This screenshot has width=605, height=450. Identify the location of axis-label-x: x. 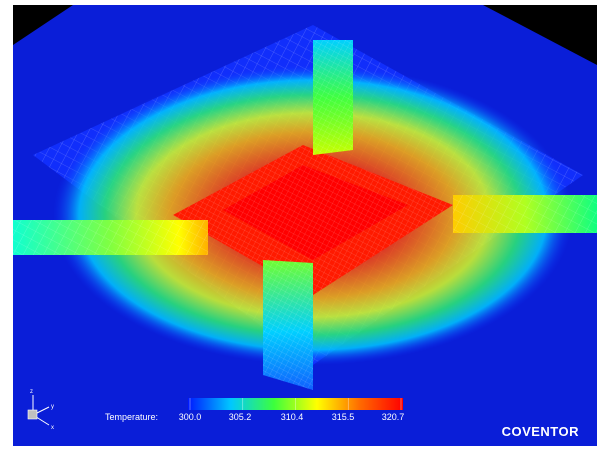
(52, 428).